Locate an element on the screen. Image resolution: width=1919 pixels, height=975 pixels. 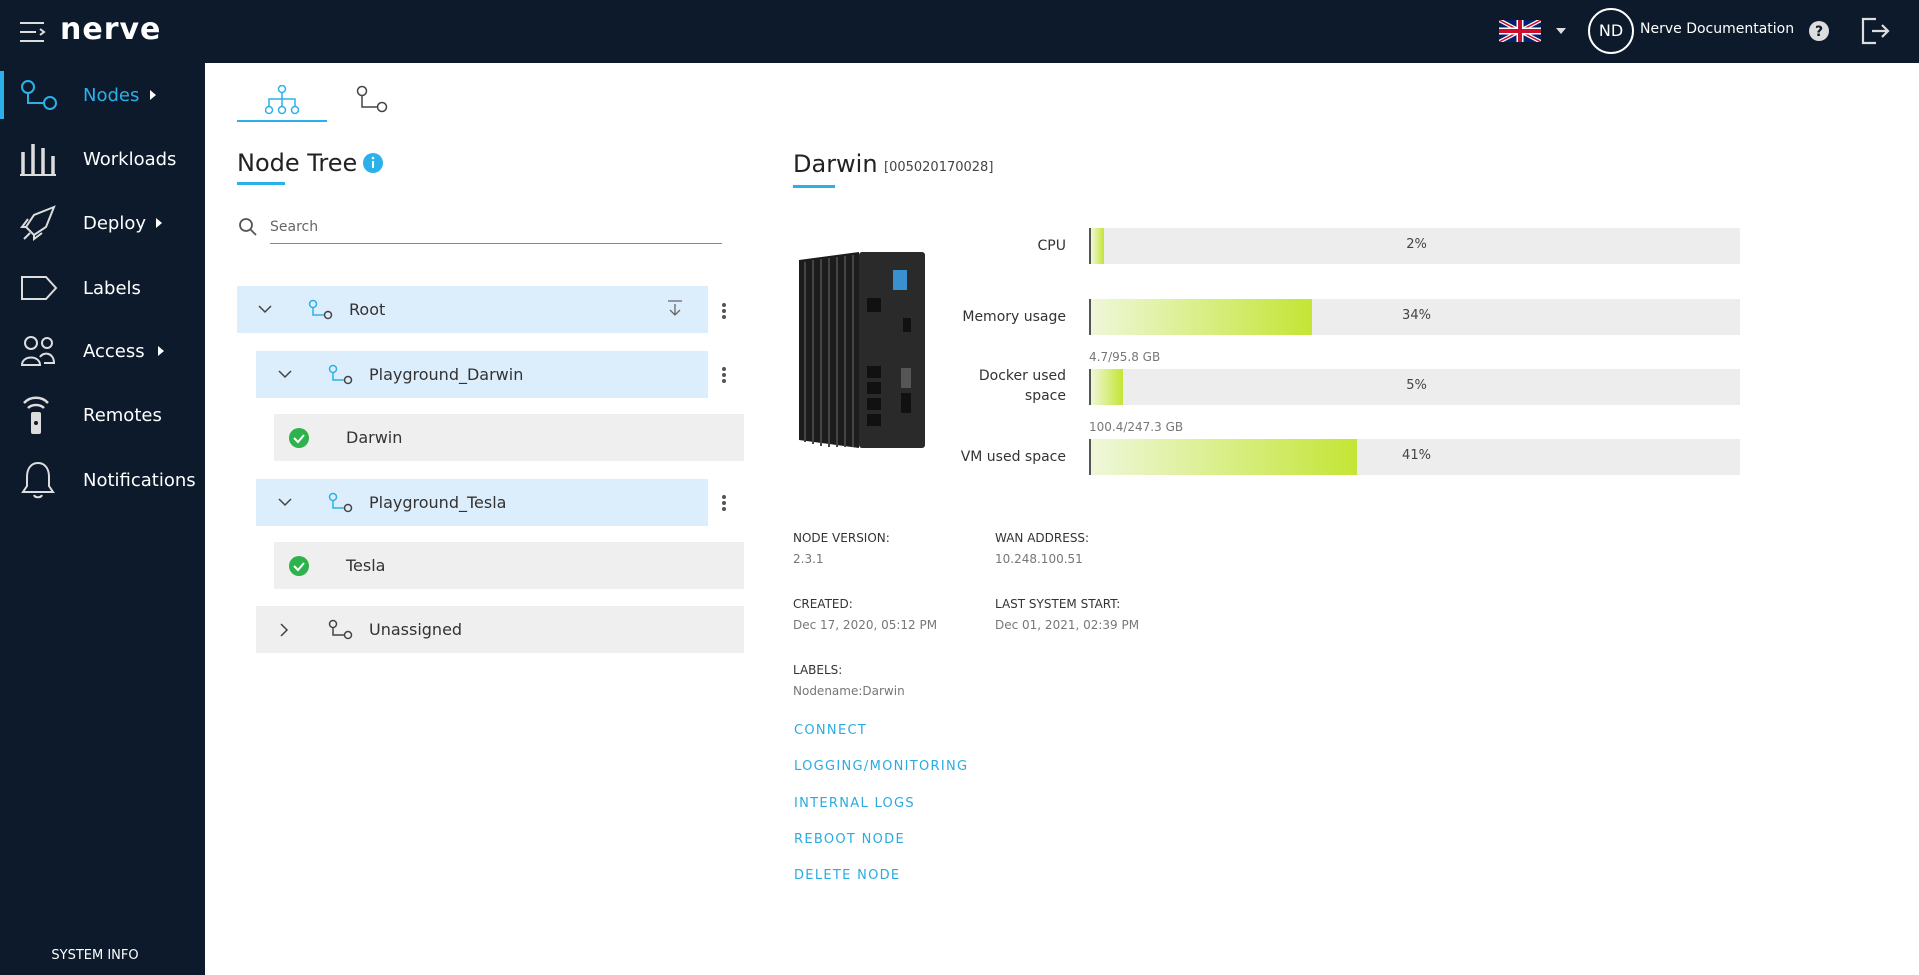
search-icon is located at coordinates (248, 227).